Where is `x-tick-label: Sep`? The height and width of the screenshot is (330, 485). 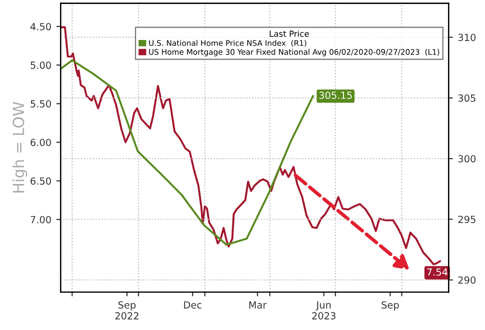
x-tick-label: Sep is located at coordinates (390, 305).